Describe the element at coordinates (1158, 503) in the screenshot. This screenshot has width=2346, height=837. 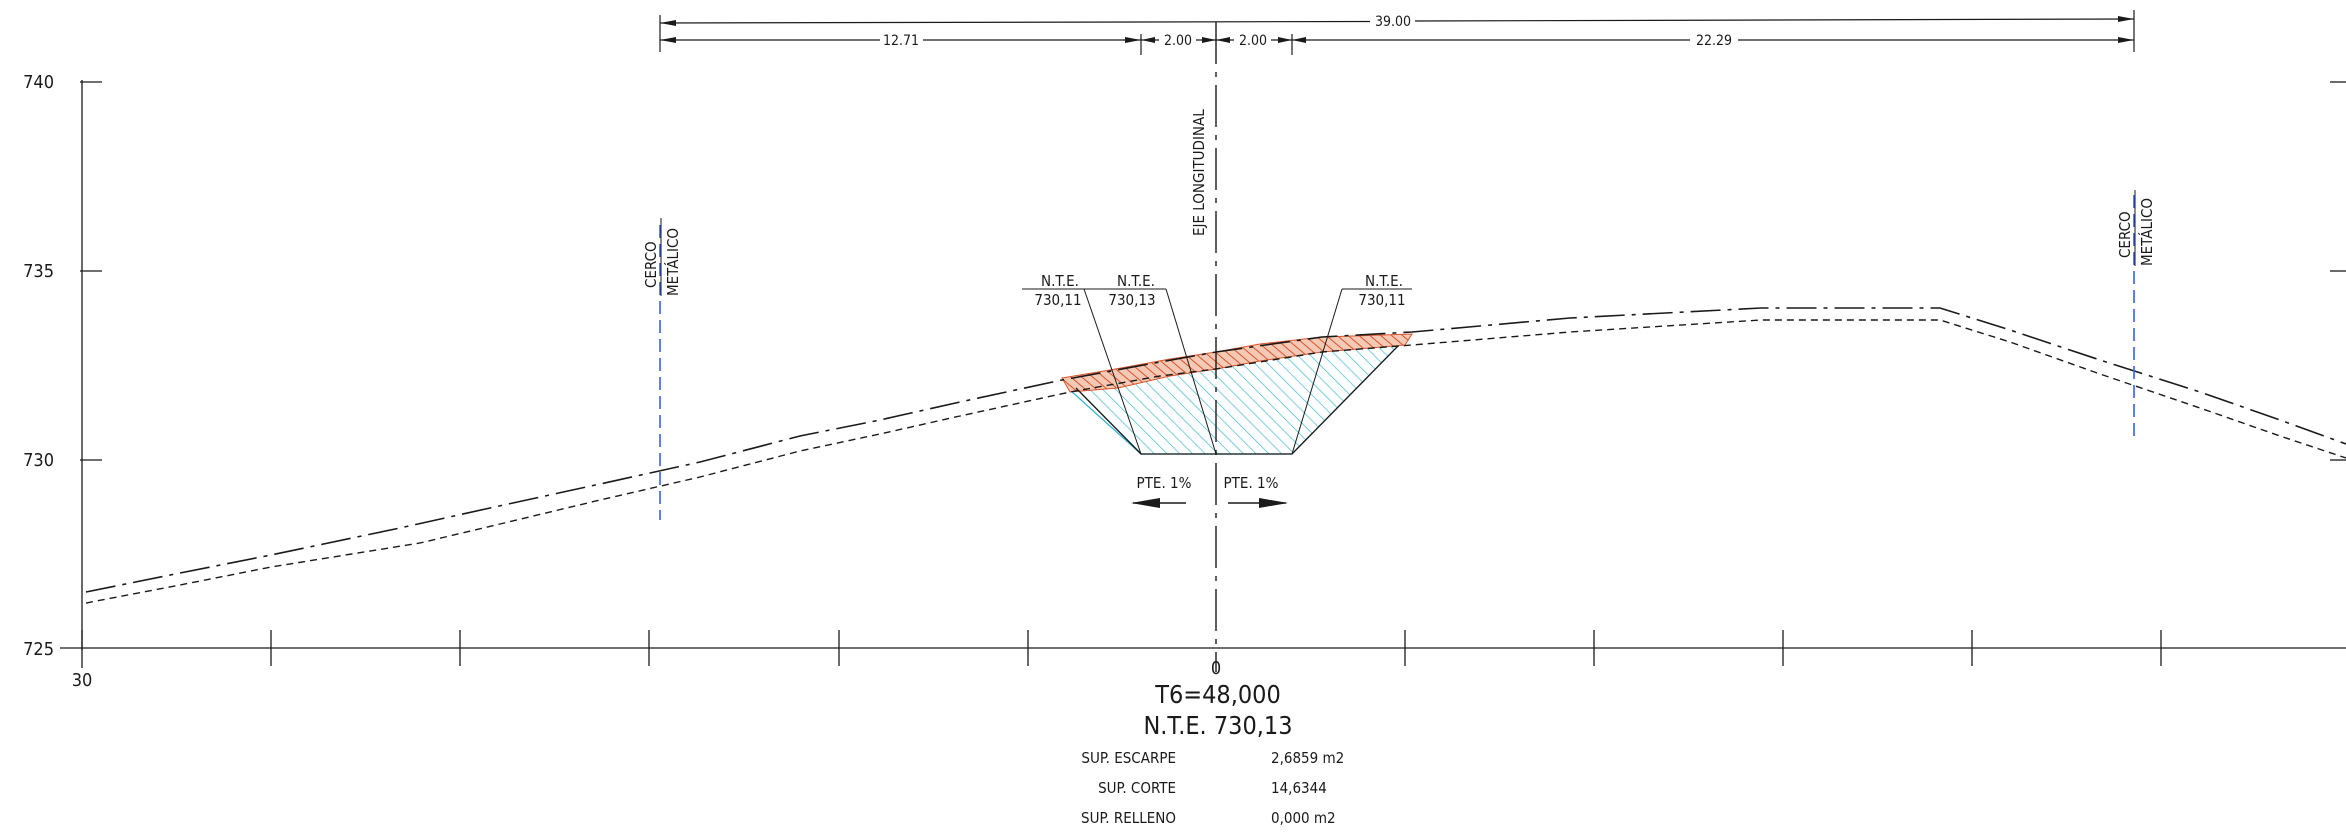
I see `slope-left-arrow` at that location.